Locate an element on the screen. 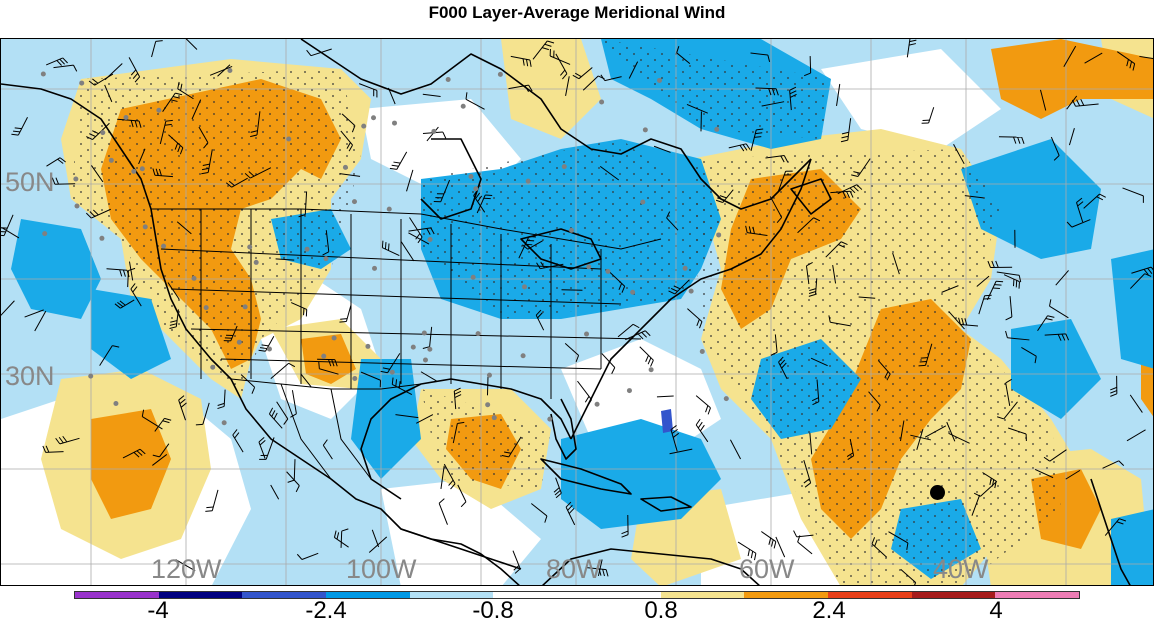 This screenshot has height=625, width=1154. colorbar-label: 4 is located at coordinates (995, 611).